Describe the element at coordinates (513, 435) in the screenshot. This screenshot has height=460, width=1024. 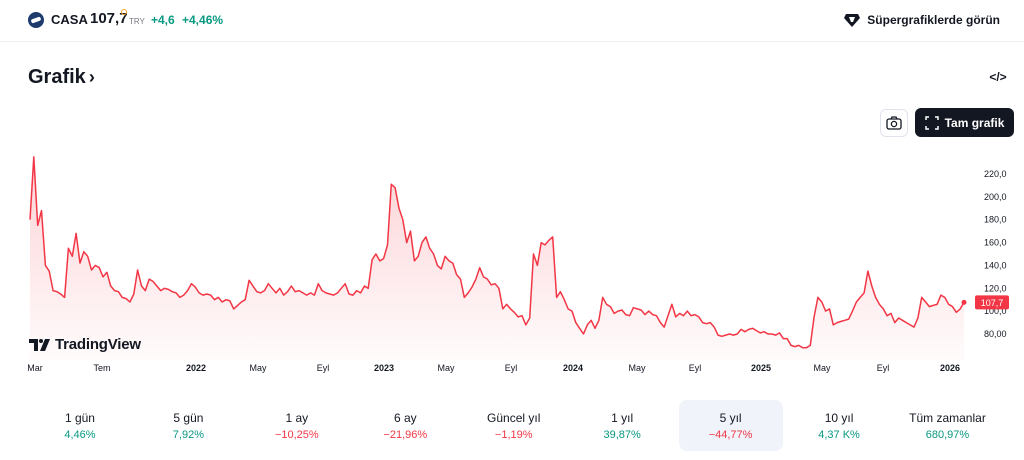
I see `period-change: −1,19%` at that location.